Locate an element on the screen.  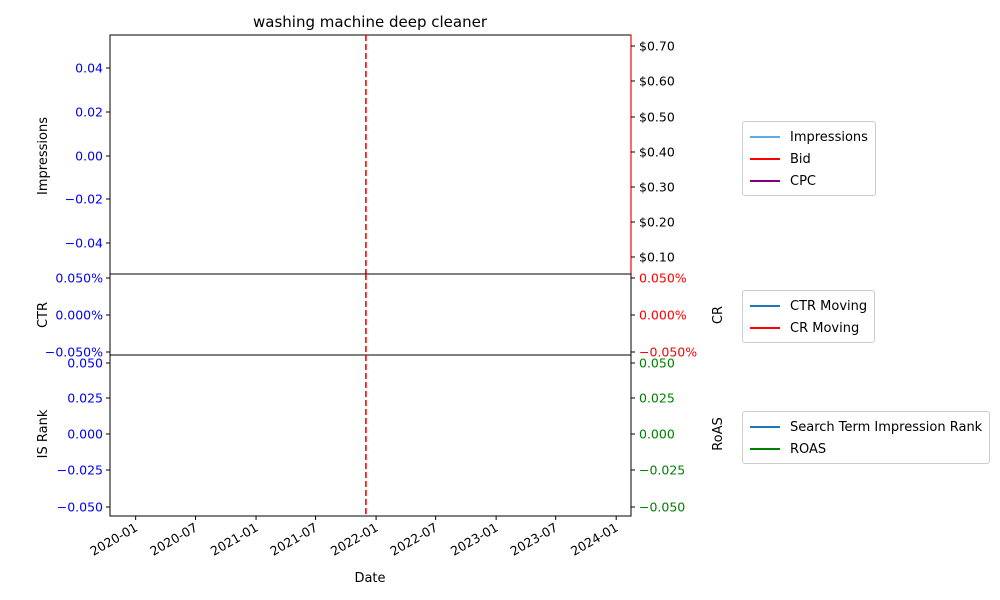
legend-item: CPC is located at coordinates (809, 181).